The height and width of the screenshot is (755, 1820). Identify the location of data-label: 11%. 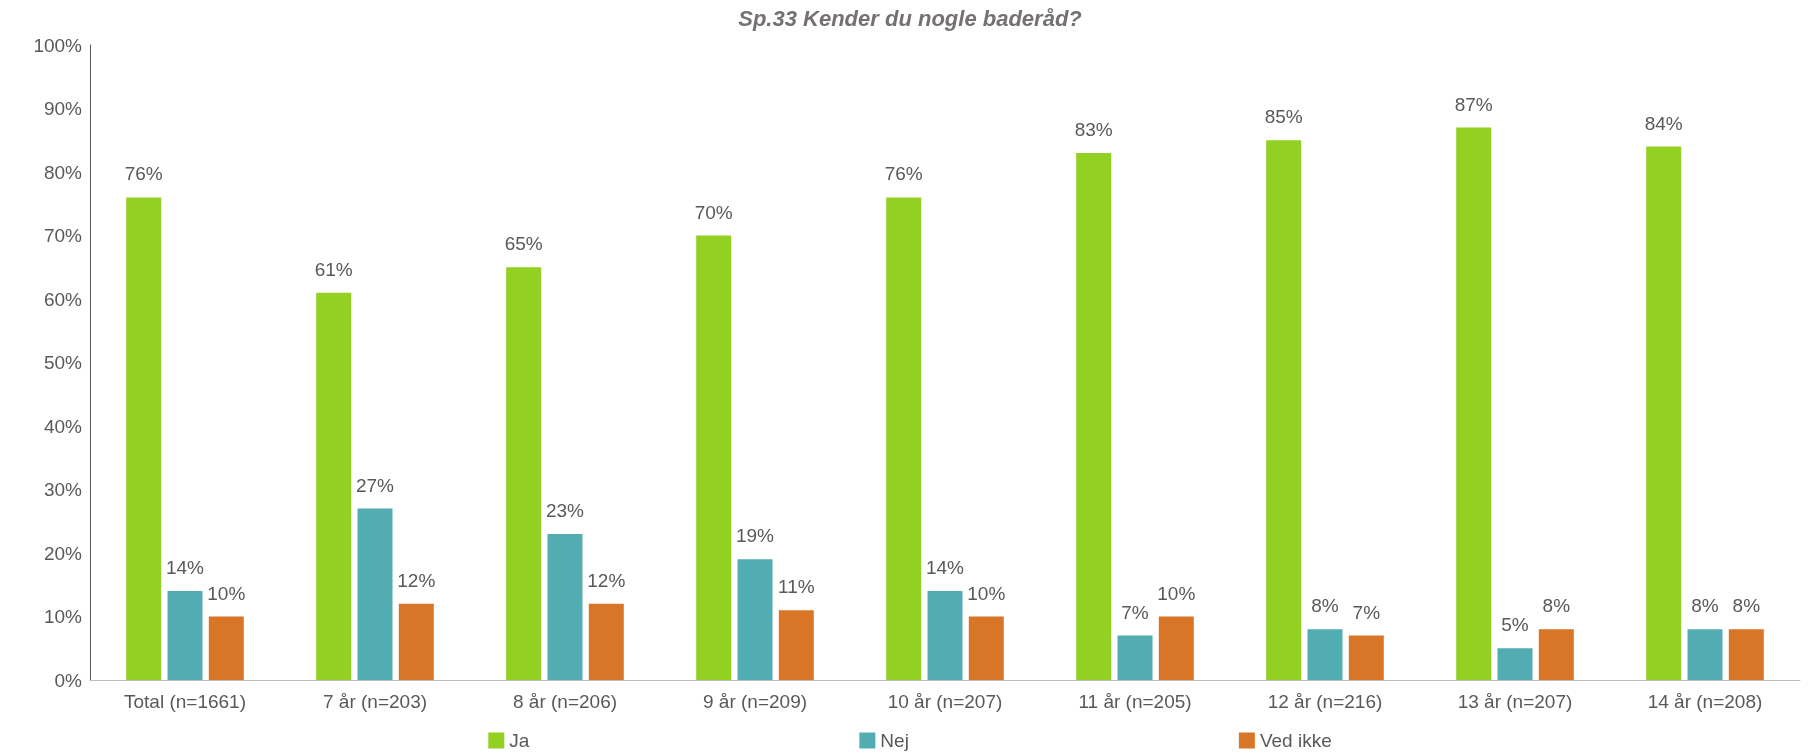
(796, 587).